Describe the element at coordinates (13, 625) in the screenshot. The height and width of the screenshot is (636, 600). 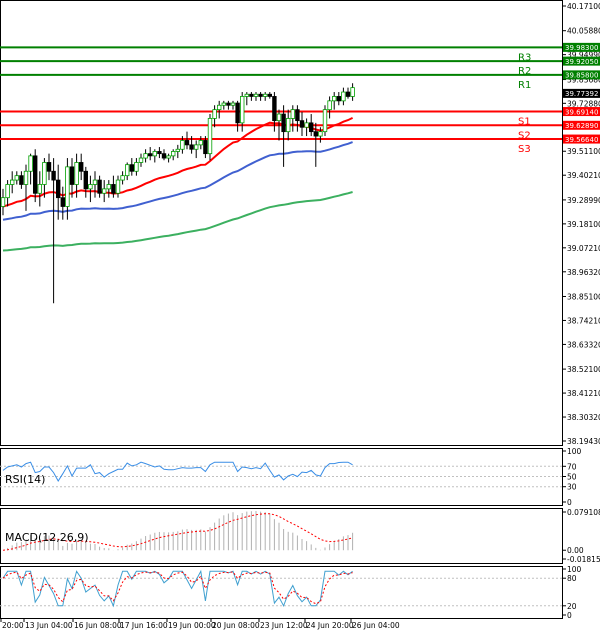
I see `time-tick-label: 20:00` at that location.